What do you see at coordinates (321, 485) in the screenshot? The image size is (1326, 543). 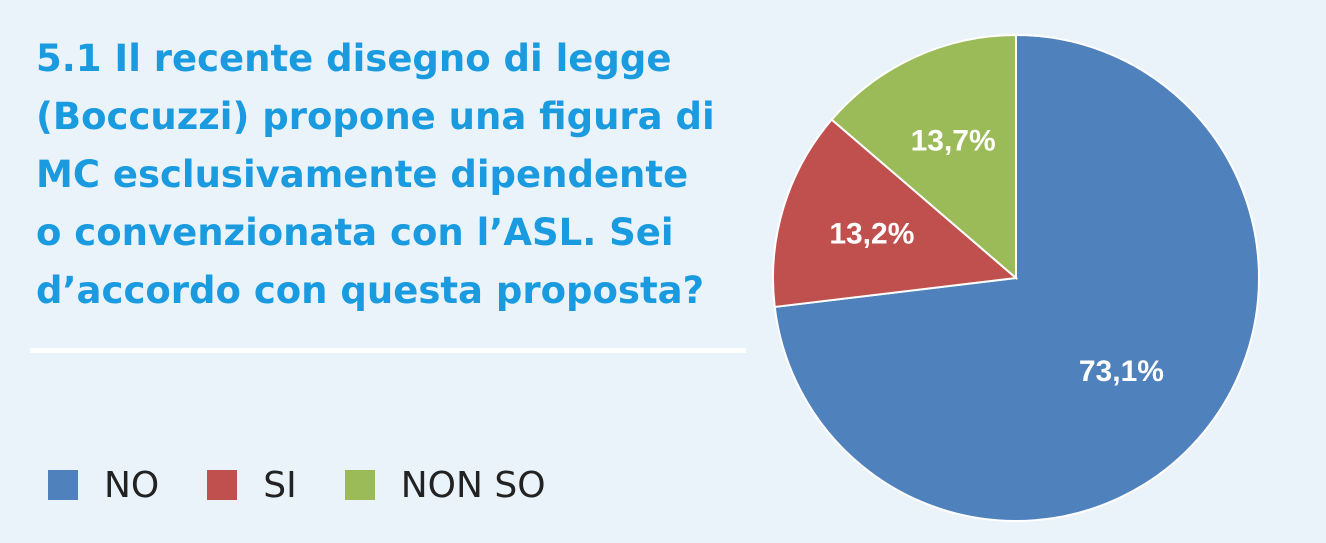 I see `chart-legend: NO SI NON SO` at bounding box center [321, 485].